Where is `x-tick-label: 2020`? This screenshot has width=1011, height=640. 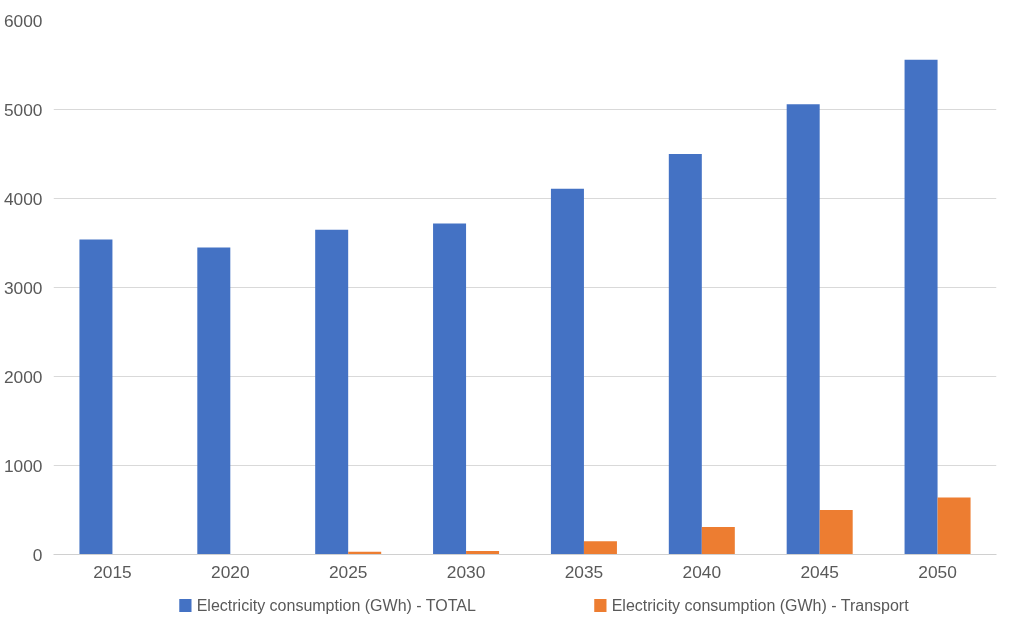
x-tick-label: 2020 is located at coordinates (230, 571).